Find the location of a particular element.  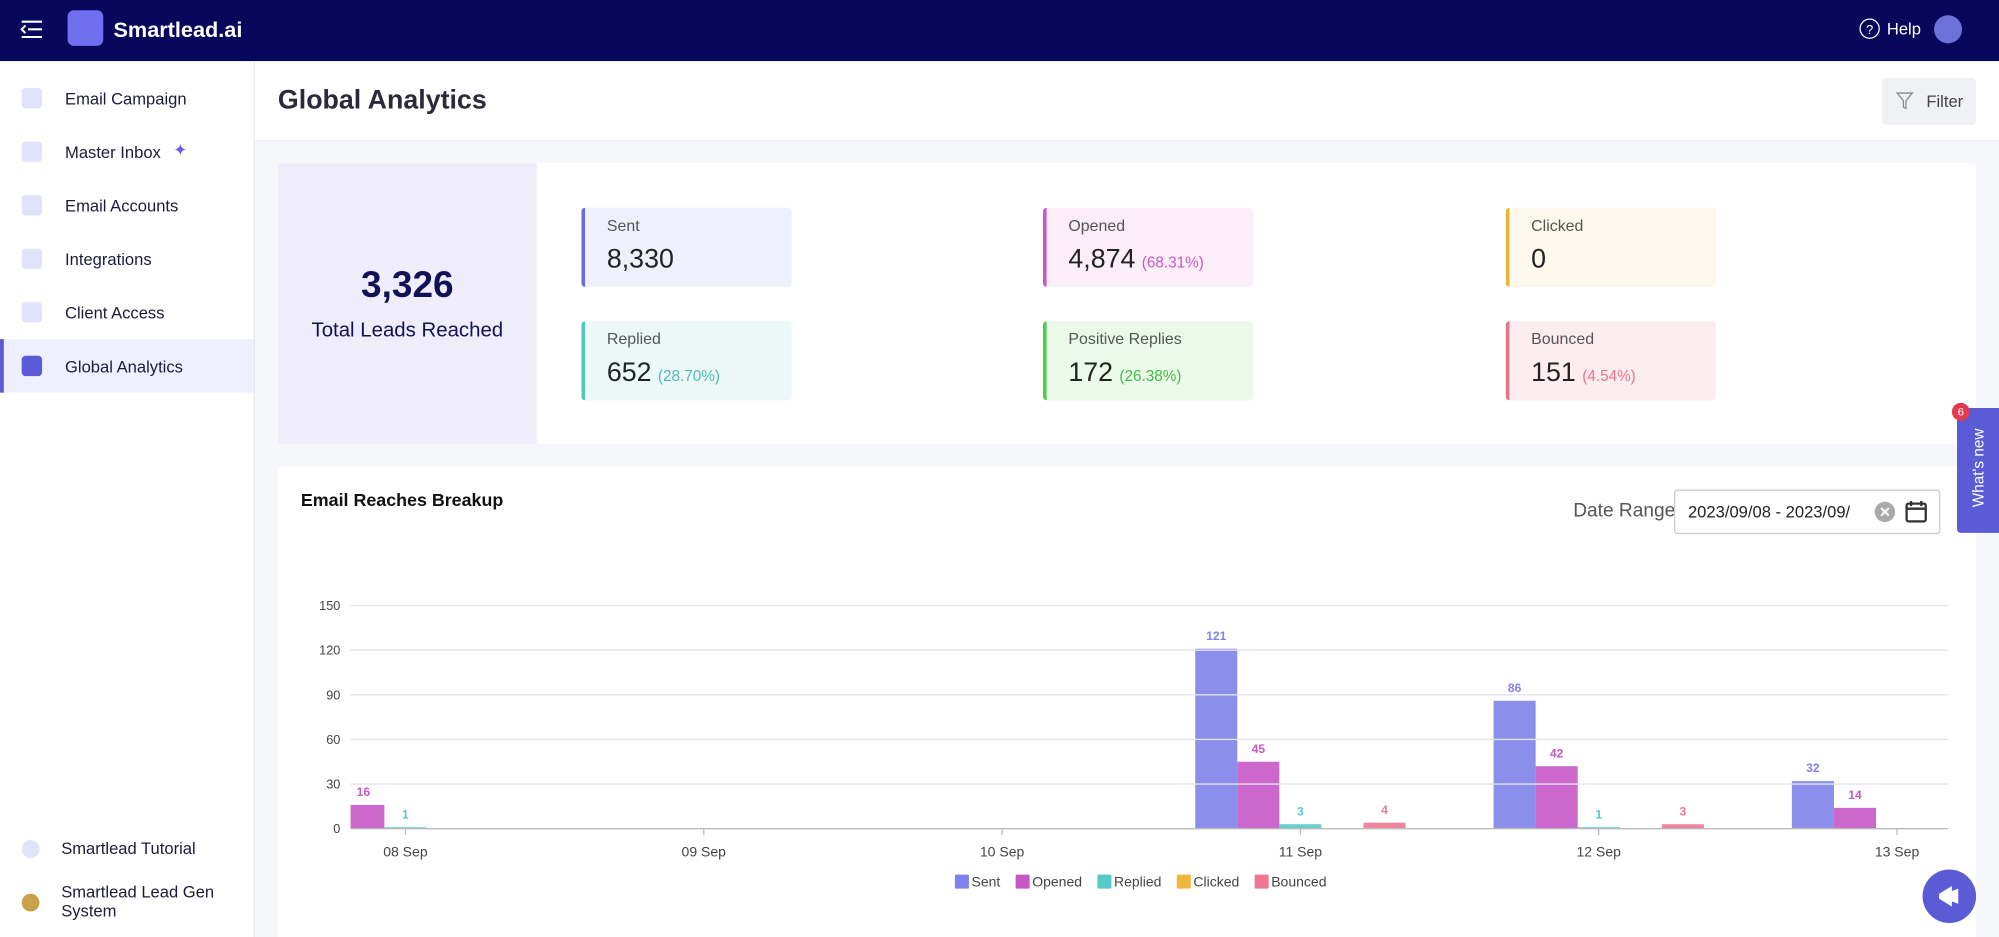

nav-label: Master Inbox is located at coordinates (113, 152).